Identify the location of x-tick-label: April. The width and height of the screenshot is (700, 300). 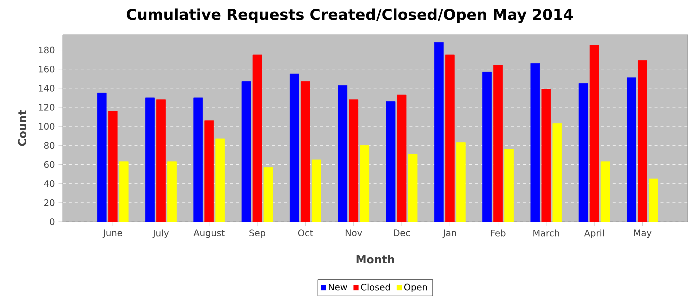
(594, 234).